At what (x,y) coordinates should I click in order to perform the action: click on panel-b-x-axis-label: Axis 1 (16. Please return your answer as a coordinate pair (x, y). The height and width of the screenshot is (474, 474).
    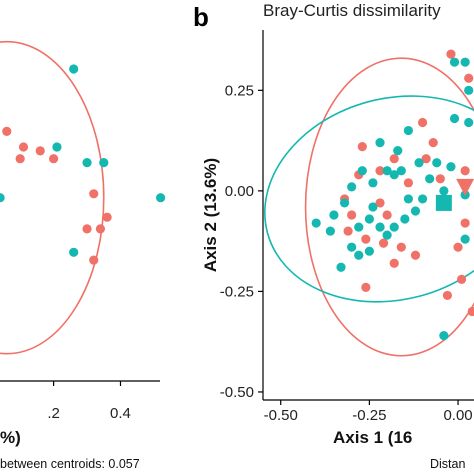
    Looking at the image, I should click on (372, 437).